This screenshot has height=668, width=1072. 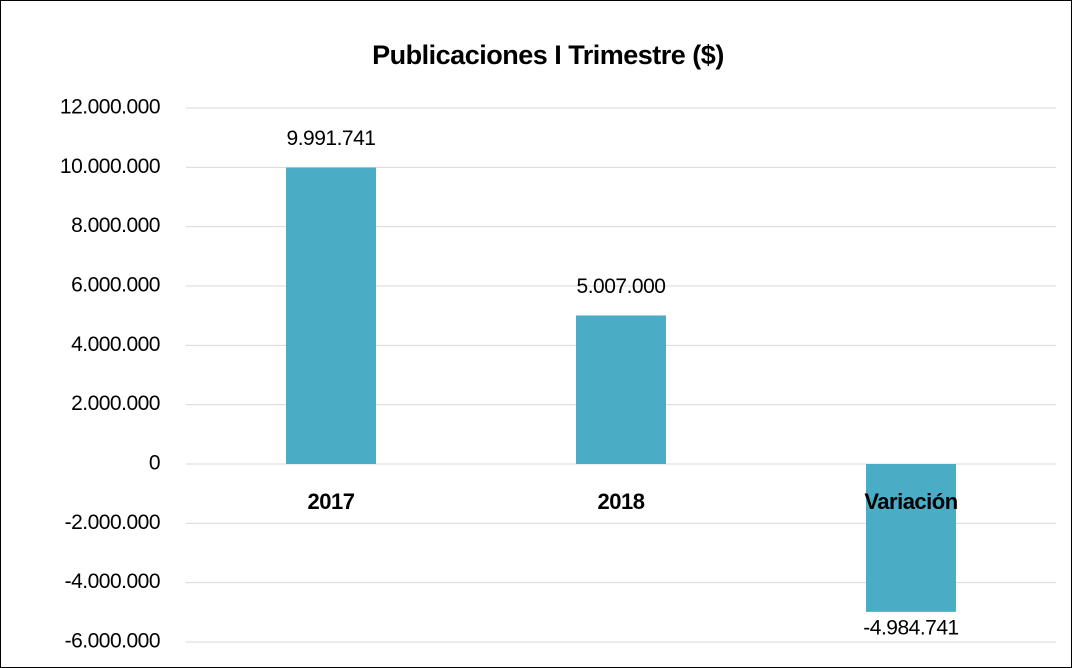 What do you see at coordinates (110, 107) in the screenshot?
I see `y-tick-label: 12.000.000` at bounding box center [110, 107].